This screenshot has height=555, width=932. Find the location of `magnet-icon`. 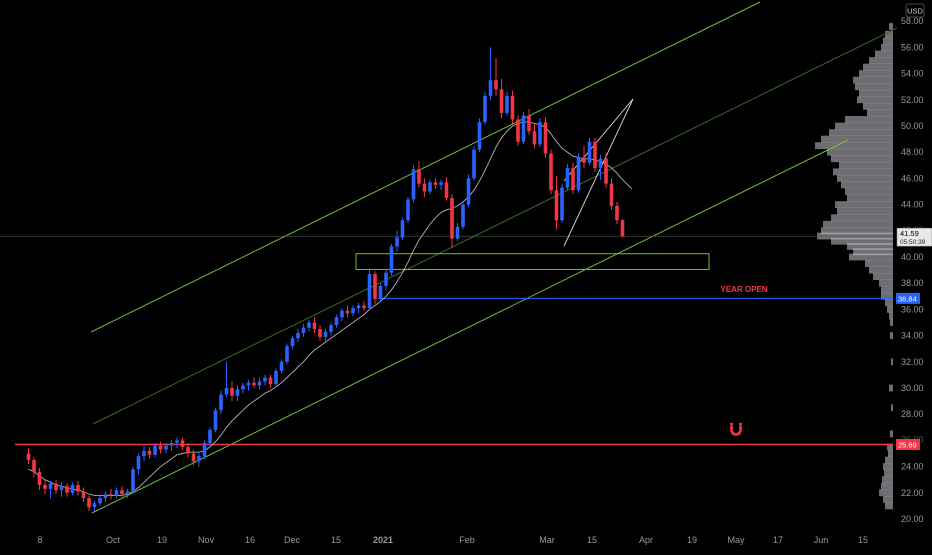

magnet-icon is located at coordinates (736, 429).